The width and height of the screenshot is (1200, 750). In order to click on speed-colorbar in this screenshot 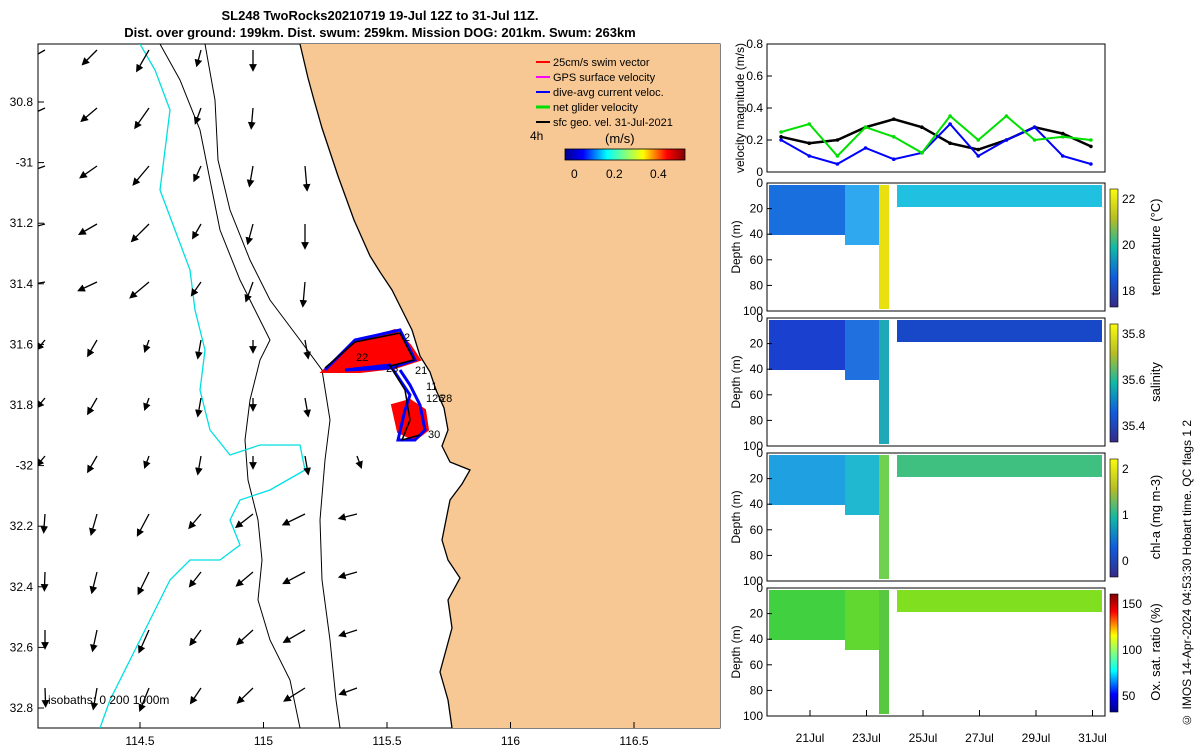, I will do `click(625, 154)`.